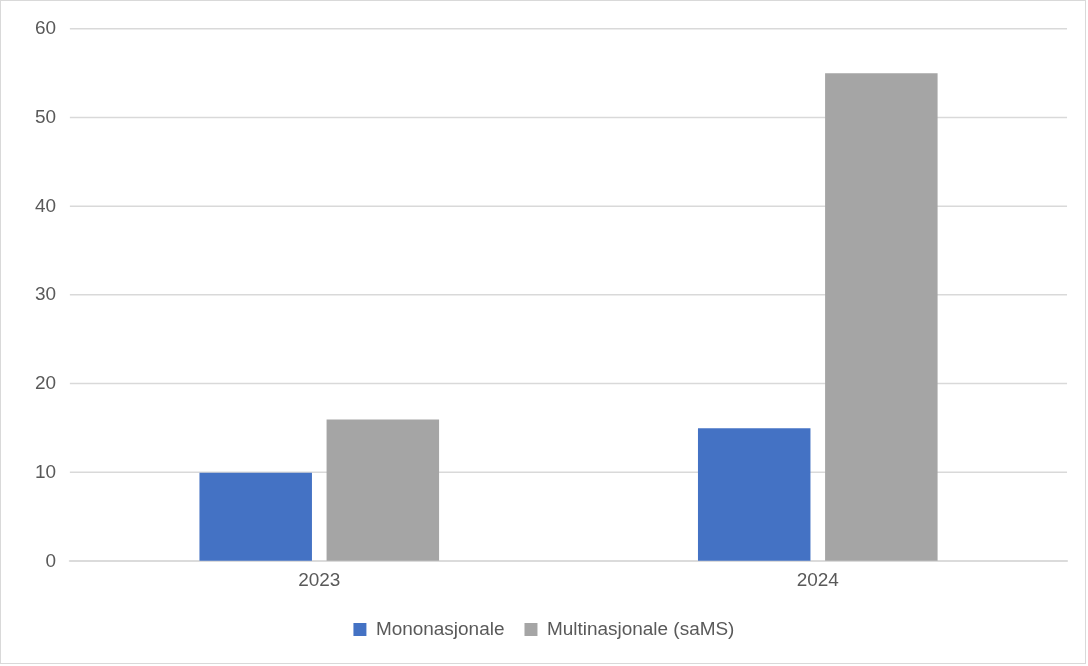  Describe the element at coordinates (45, 28) in the screenshot. I see `y-tick-label: 60` at that location.